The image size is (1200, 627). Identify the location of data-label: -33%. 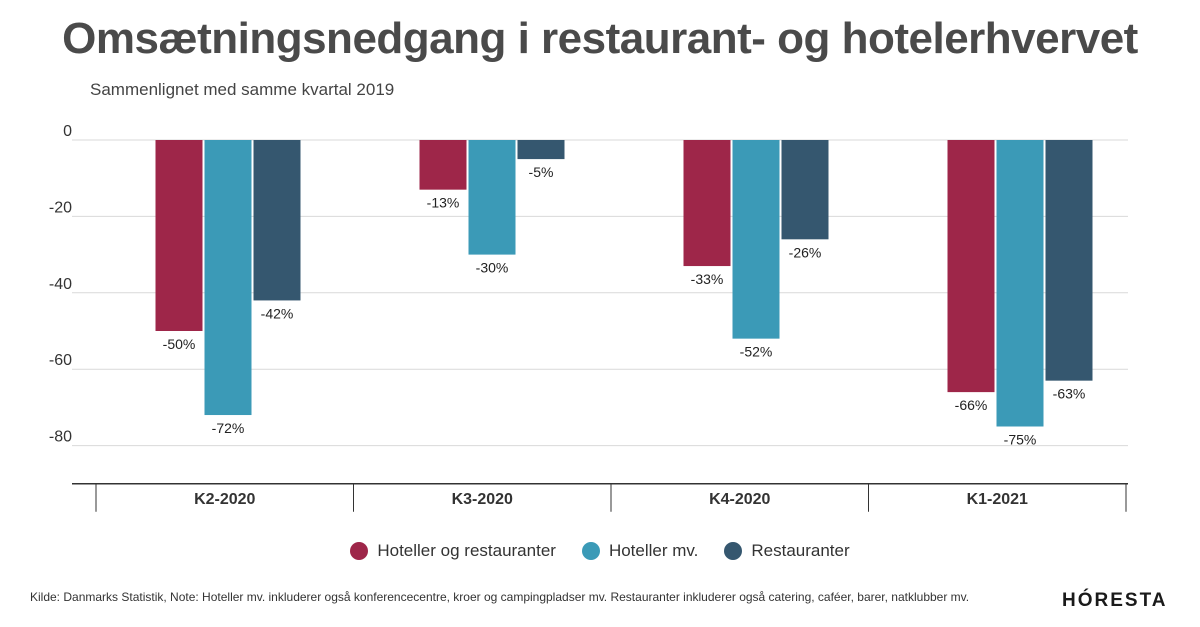
(707, 279).